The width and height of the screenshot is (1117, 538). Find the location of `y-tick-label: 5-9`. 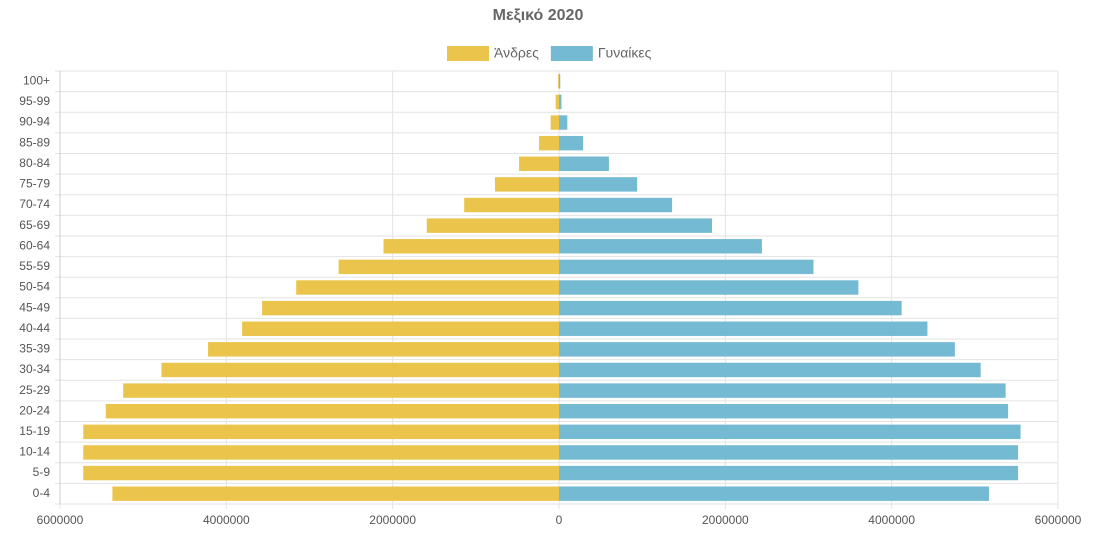

y-tick-label: 5-9 is located at coordinates (42, 472).